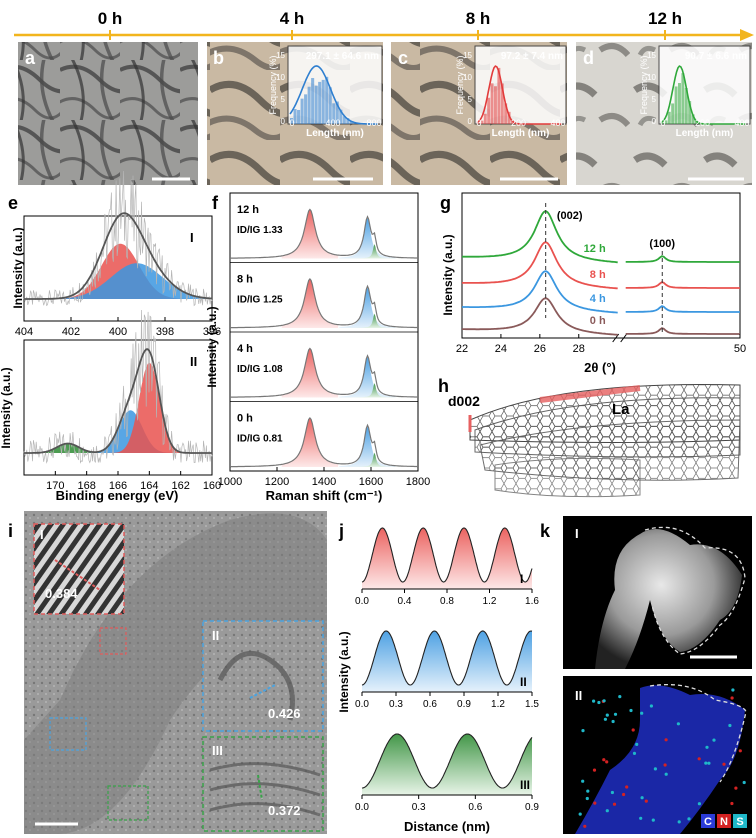 Image resolution: width=756 pixels, height=838 pixels. What do you see at coordinates (462, 349) in the screenshot?
I see `tick-label: 22` at bounding box center [462, 349].